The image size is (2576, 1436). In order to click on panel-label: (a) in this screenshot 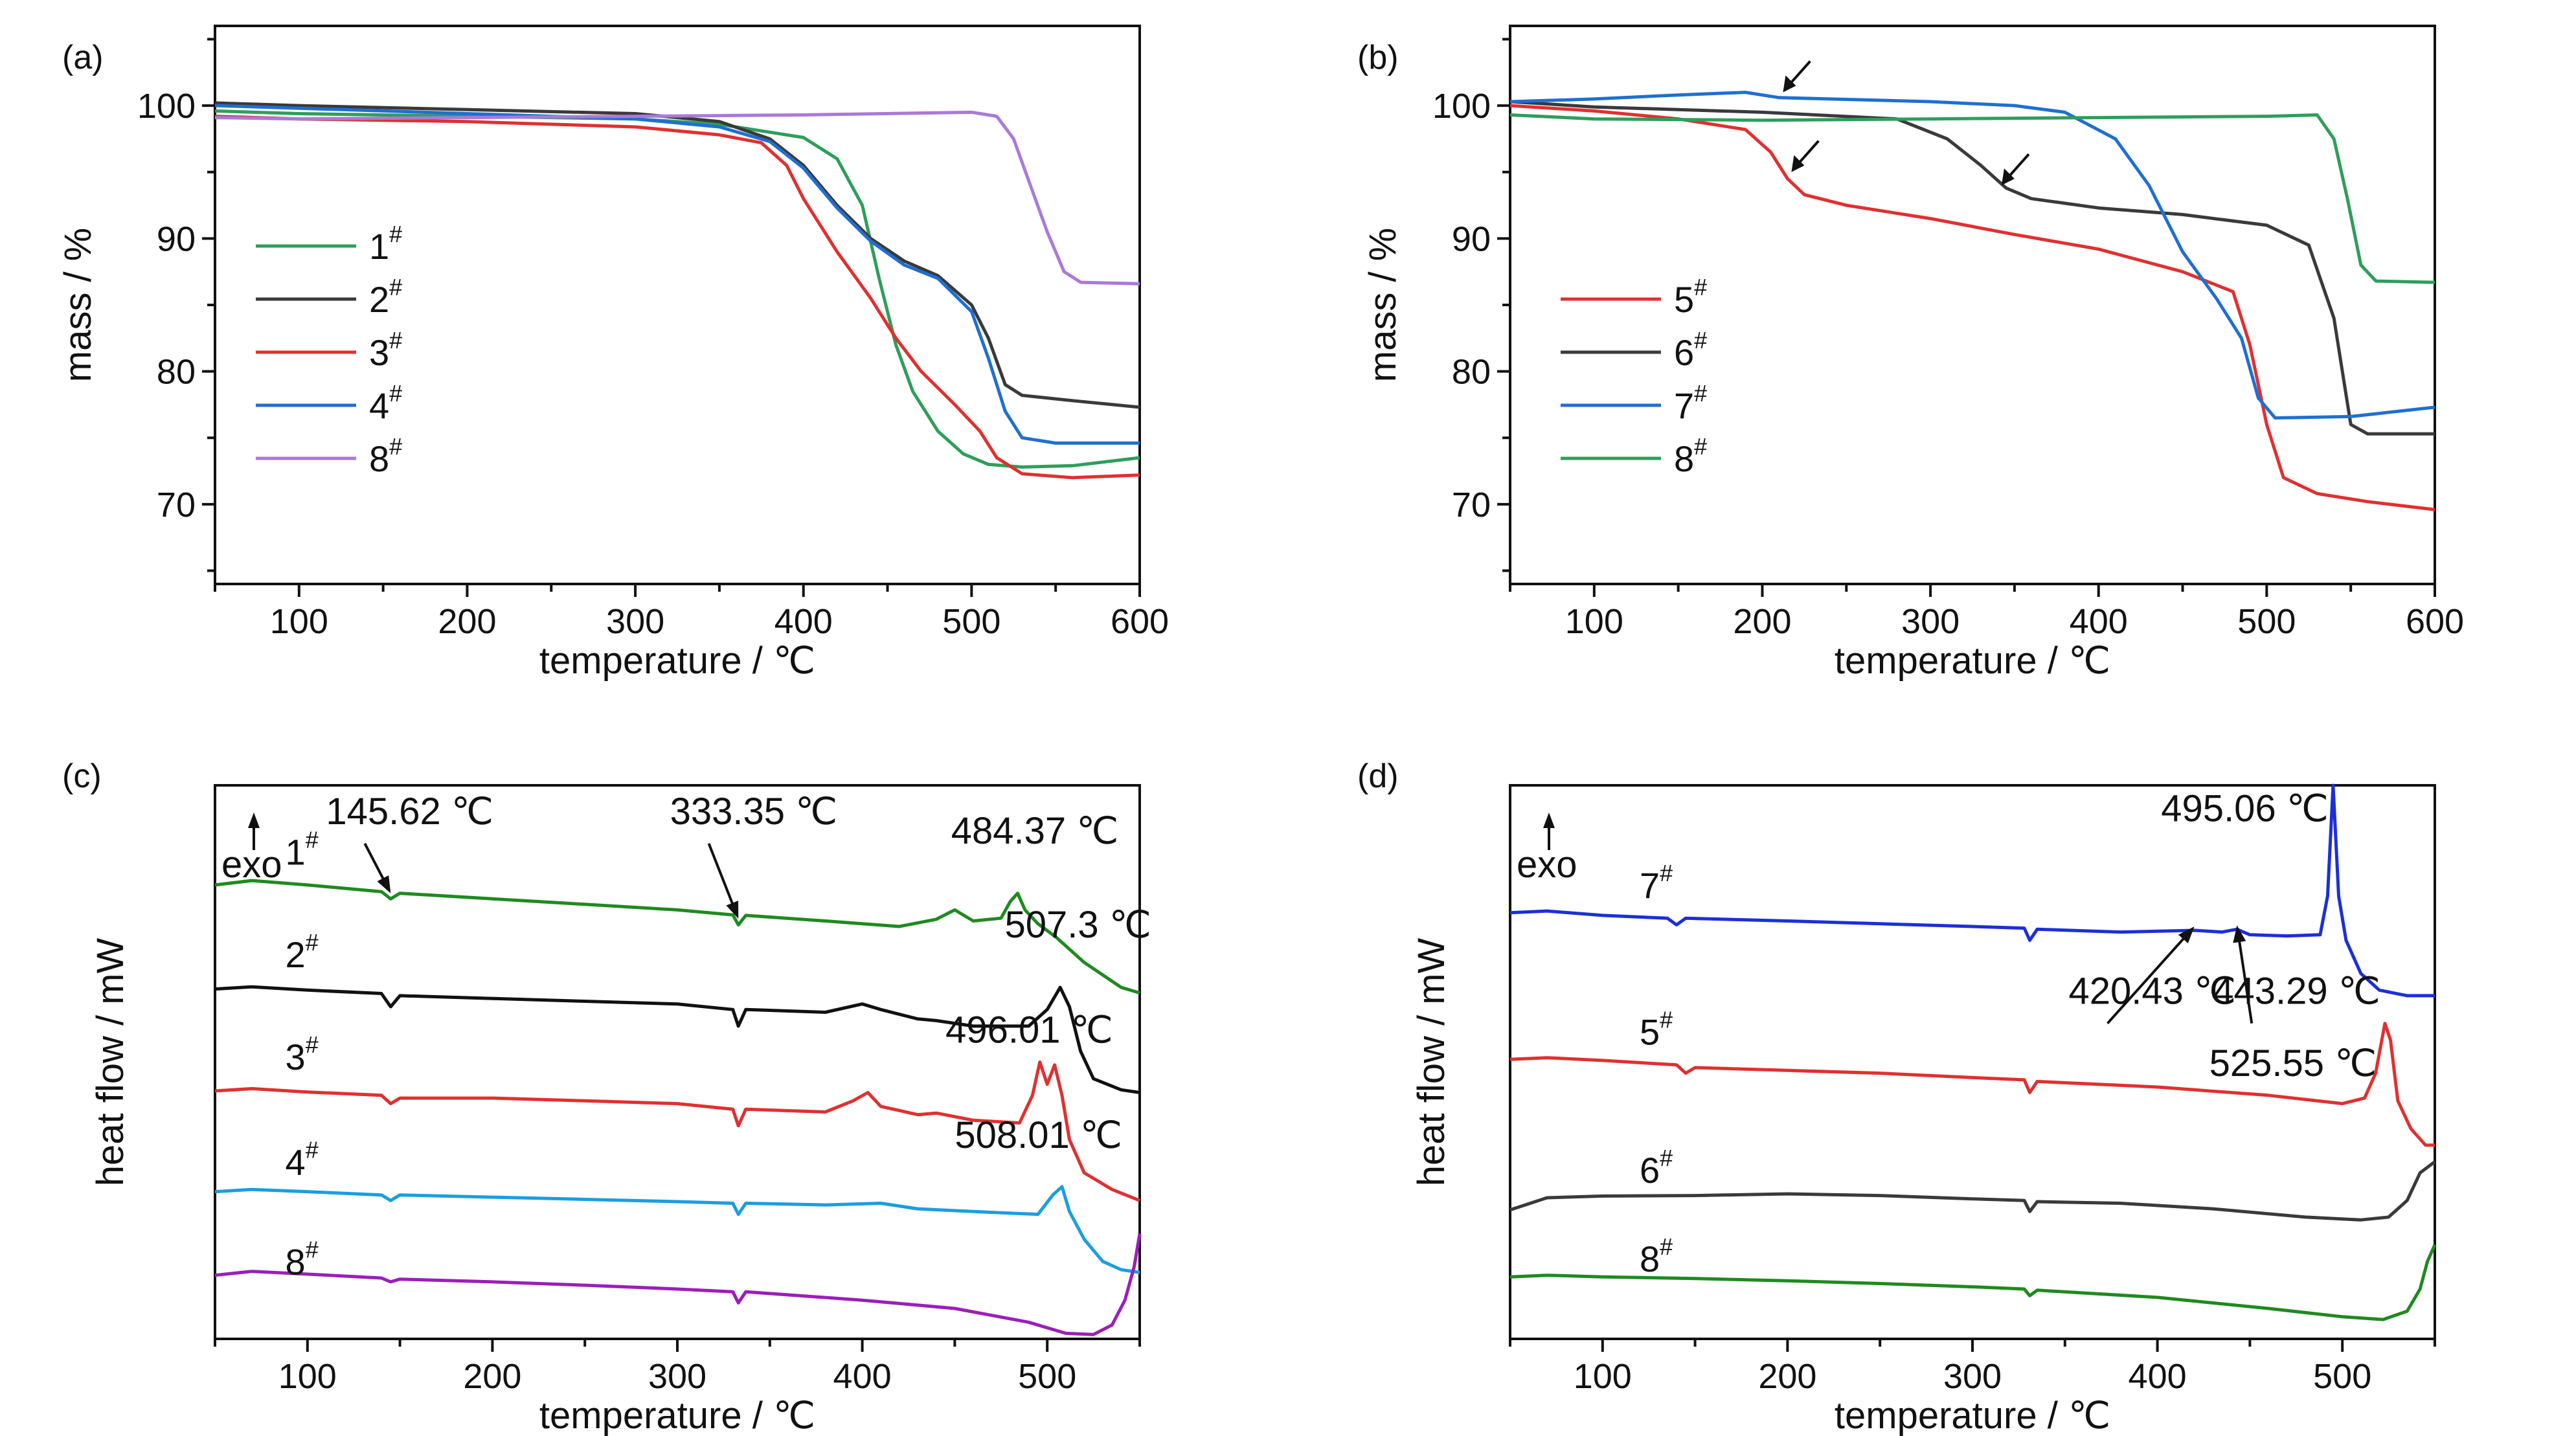, I will do `click(83, 57)`.